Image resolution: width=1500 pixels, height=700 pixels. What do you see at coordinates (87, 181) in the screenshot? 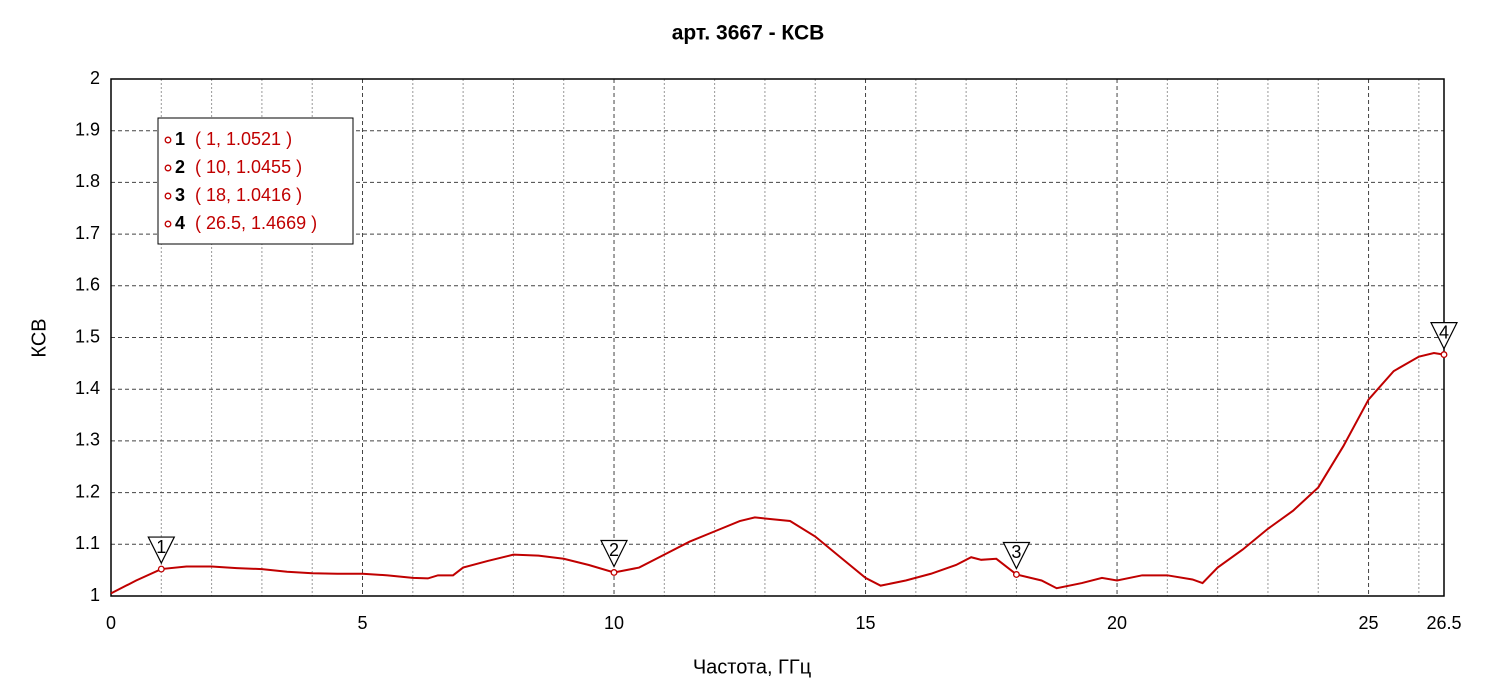
I see `y-tick-label: 1.8` at bounding box center [87, 181].